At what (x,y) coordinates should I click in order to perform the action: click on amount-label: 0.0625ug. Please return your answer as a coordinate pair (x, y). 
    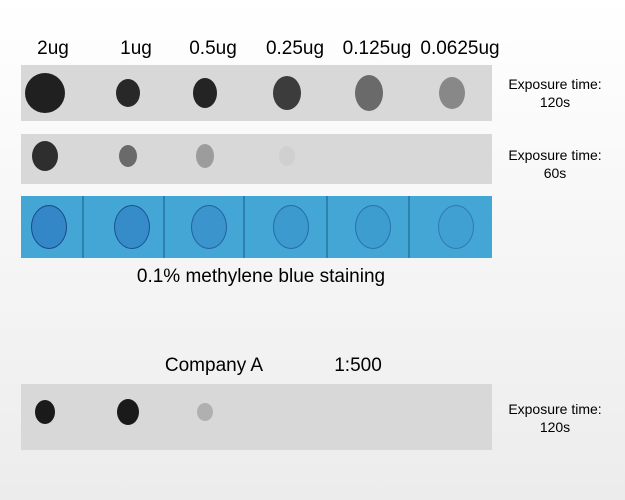
    Looking at the image, I should click on (460, 48).